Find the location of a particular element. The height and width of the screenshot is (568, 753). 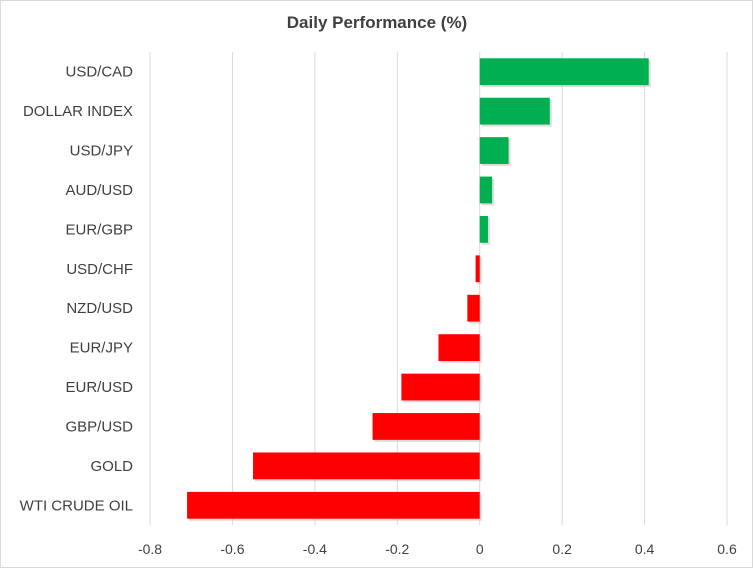

category-label: GOLD is located at coordinates (111, 466).